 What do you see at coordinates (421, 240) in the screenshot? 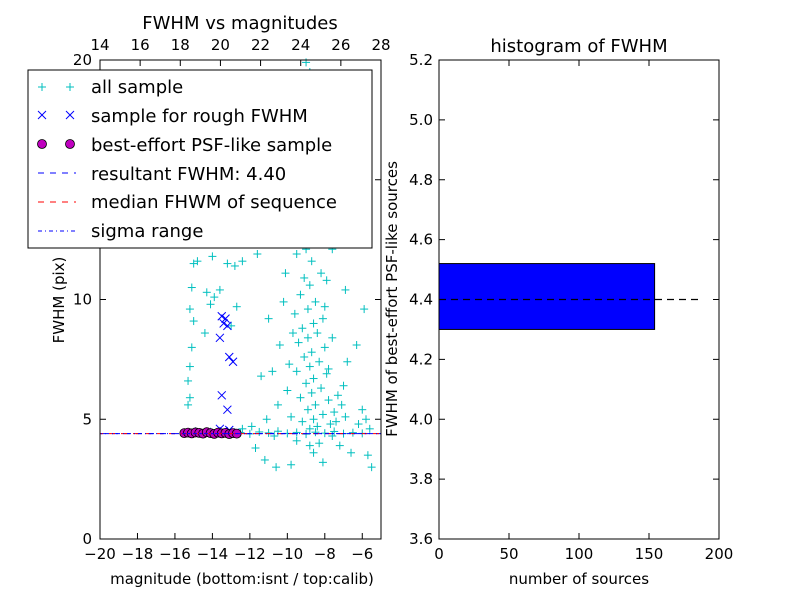
I see `y-tick-label: 4.6` at bounding box center [421, 240].